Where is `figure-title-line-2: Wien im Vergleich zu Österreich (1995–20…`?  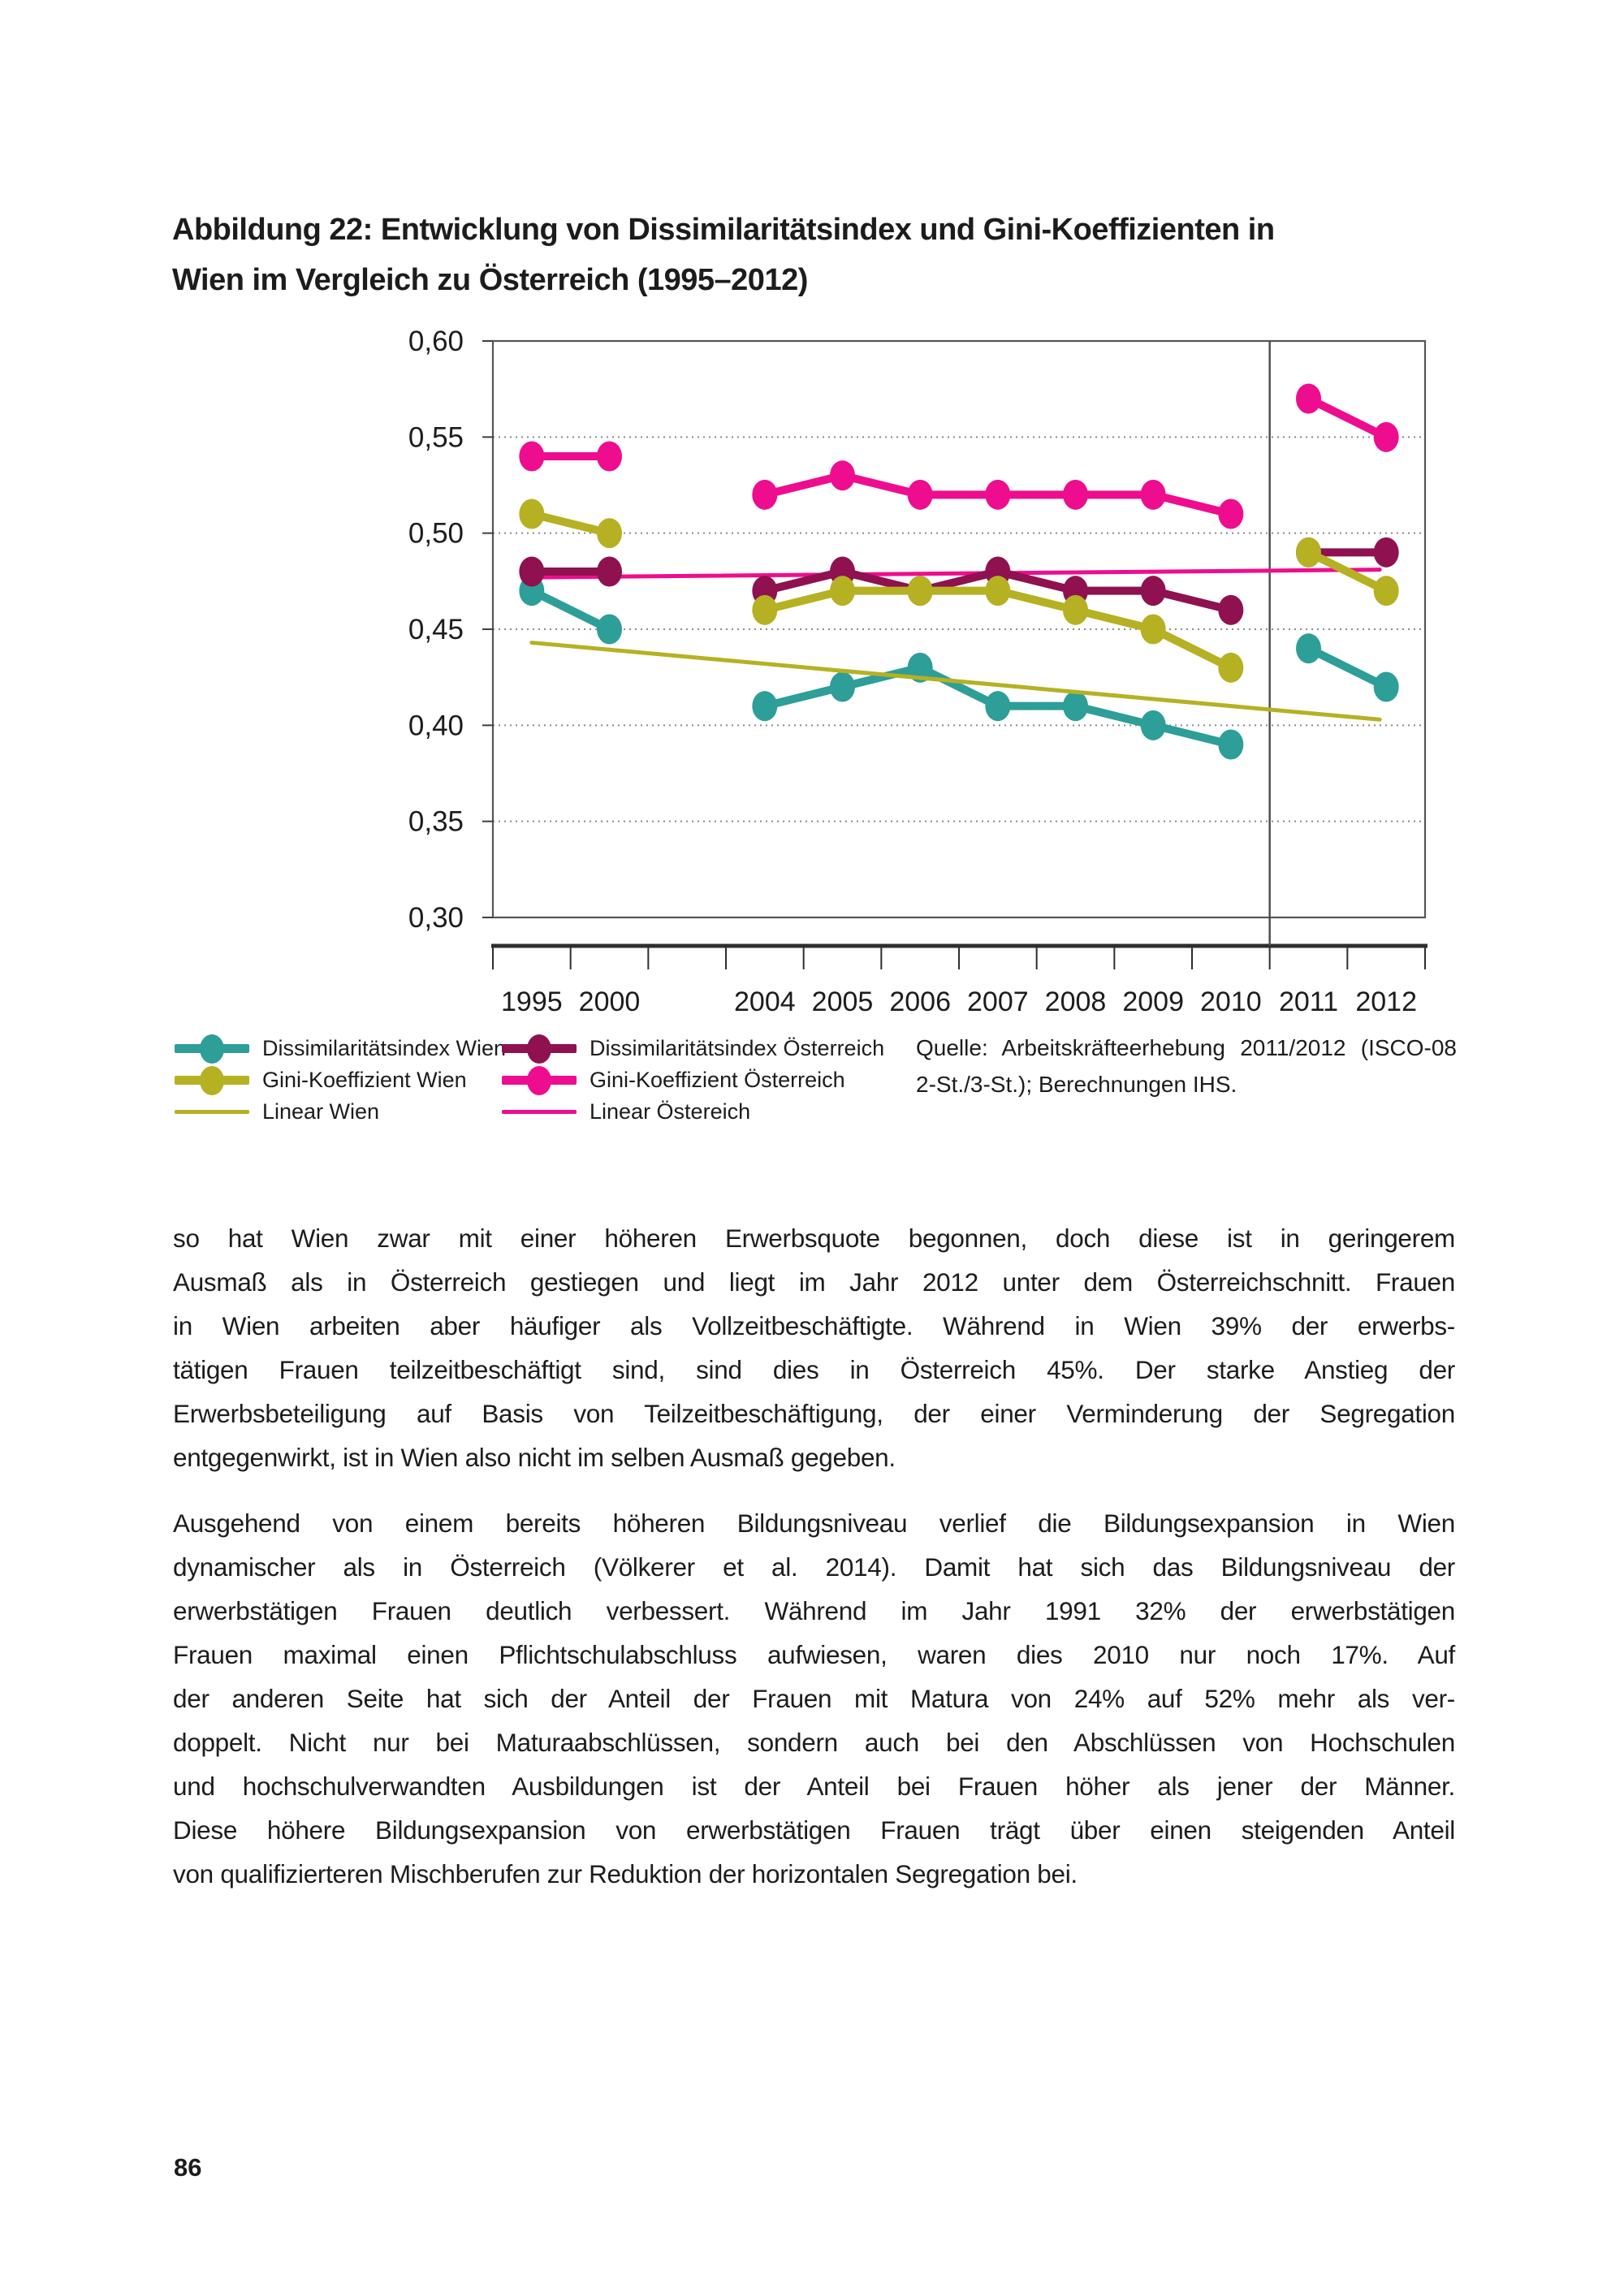
figure-title-line-2: Wien im Vergleich zu Österreich (1995–20… is located at coordinates (490, 280).